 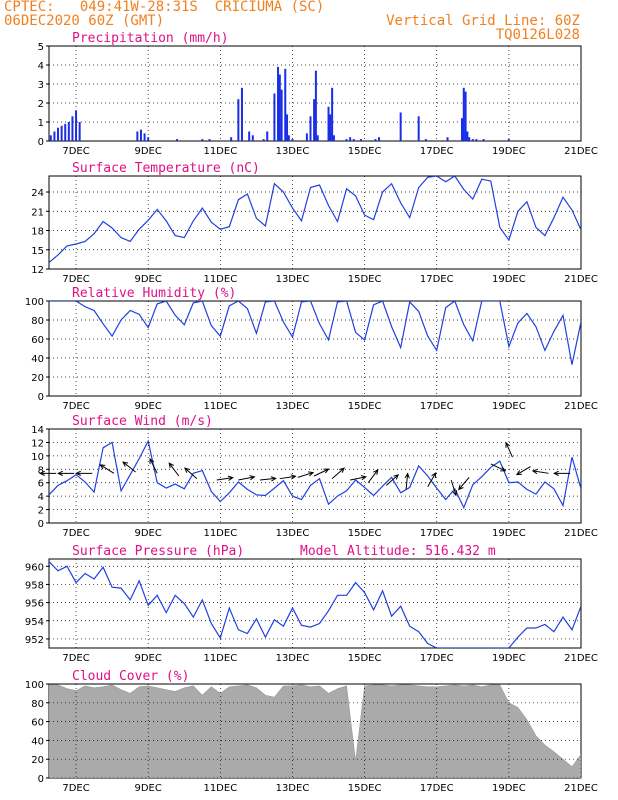 I want to click on y-tick-label: 10, so click(x=37, y=457).